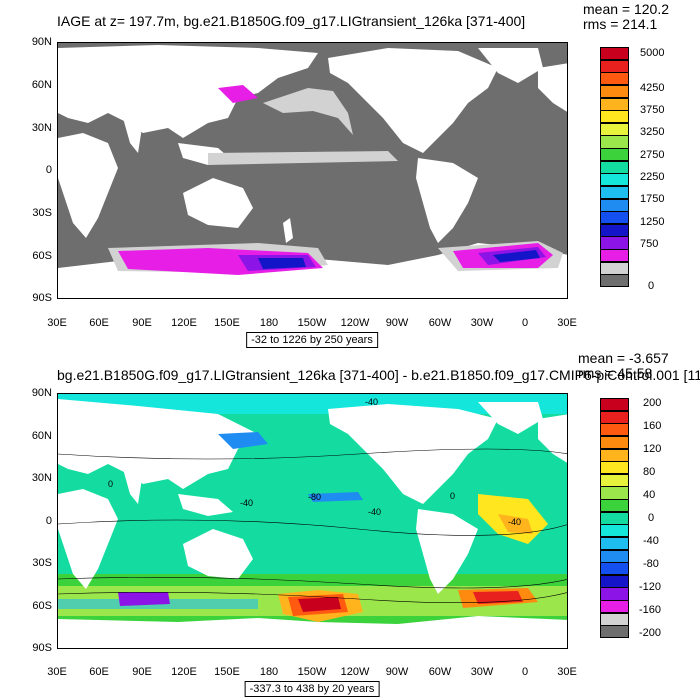 This screenshot has width=700, height=700. I want to click on panel2-colorbar-label: -160, so click(650, 610).